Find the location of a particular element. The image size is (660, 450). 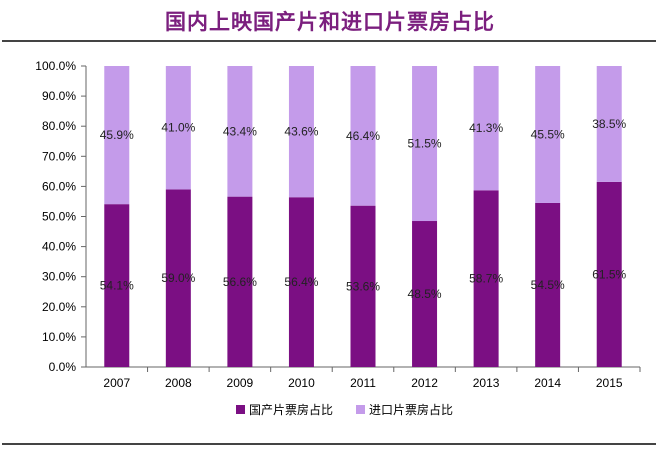

y-tick-label: 80.0% is located at coordinates (59, 126).